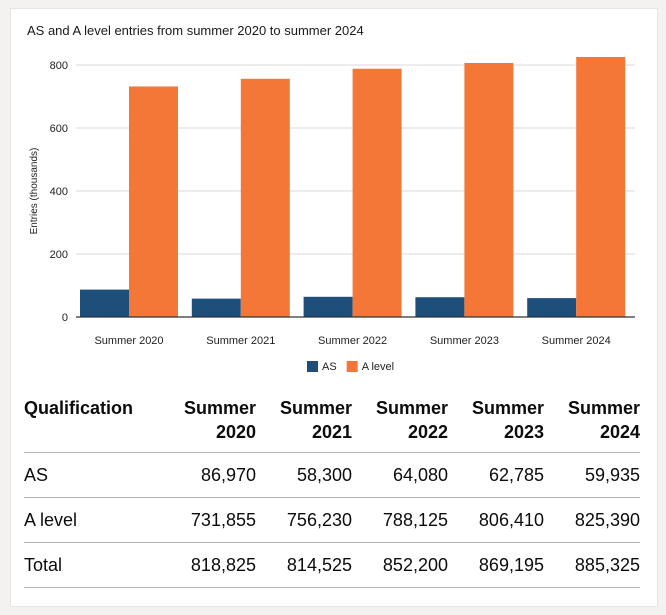 The height and width of the screenshot is (615, 666). Describe the element at coordinates (92, 475) in the screenshot. I see `row-label: AS` at that location.